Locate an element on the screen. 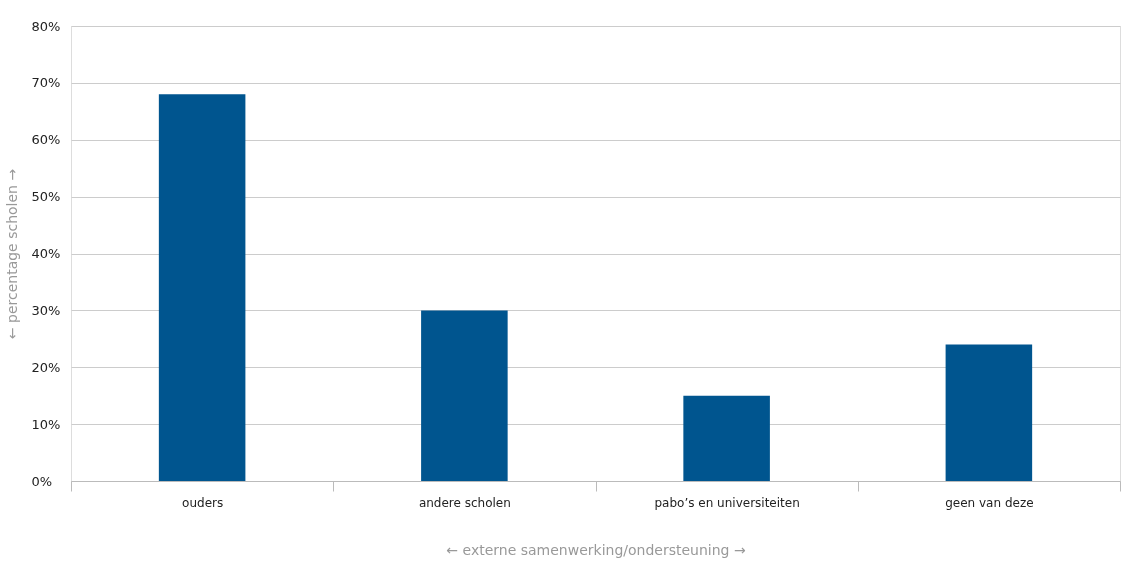  y-tick-label: 10% is located at coordinates (46, 424).